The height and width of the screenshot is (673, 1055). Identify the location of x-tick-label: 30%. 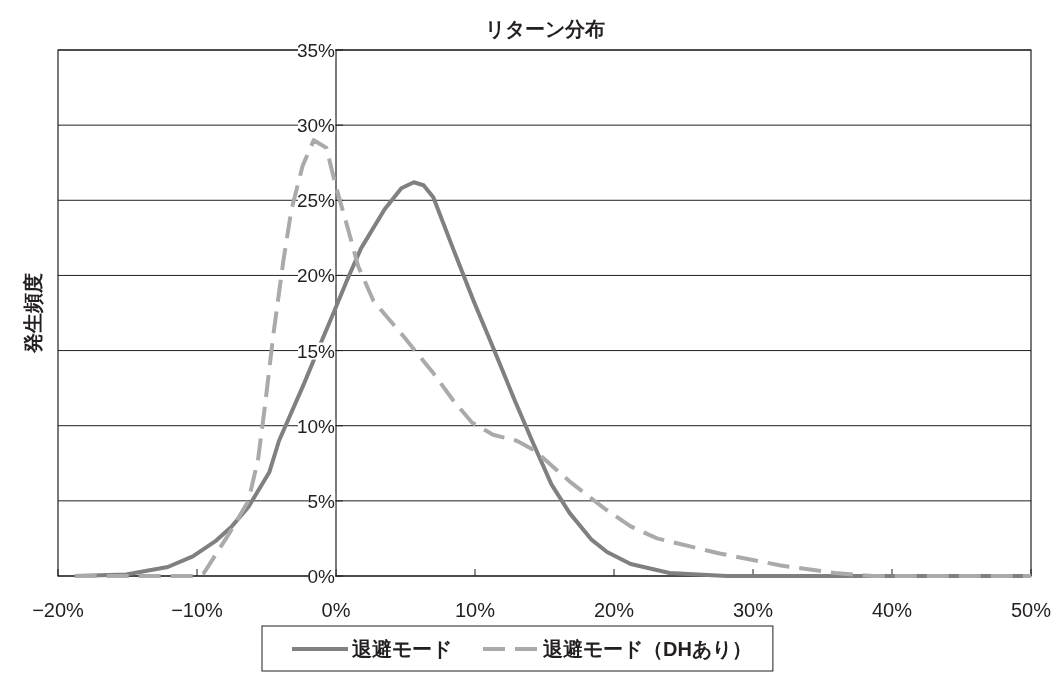
(753, 610).